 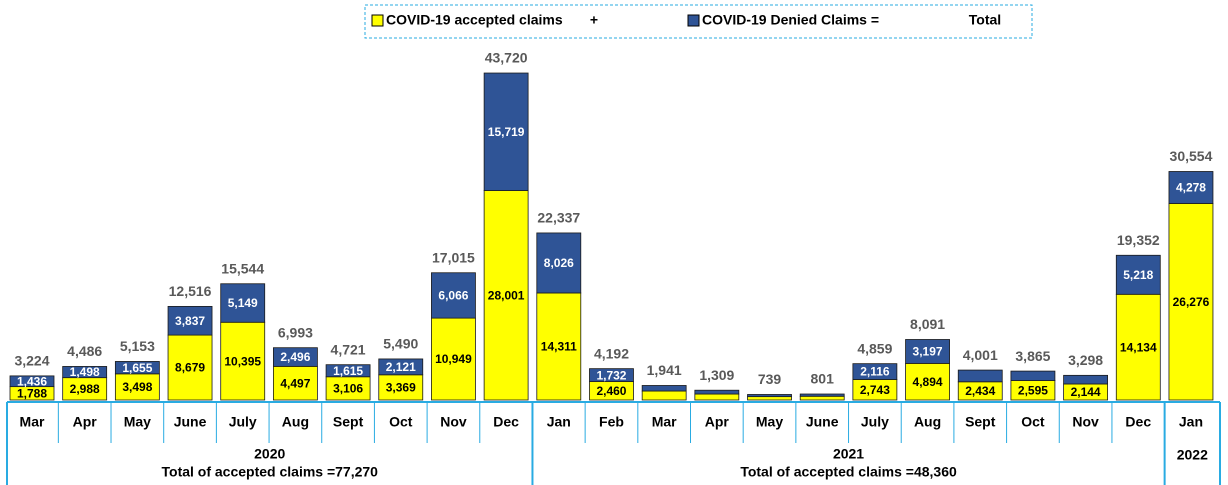 I want to click on total-label: 739, so click(x=770, y=379).